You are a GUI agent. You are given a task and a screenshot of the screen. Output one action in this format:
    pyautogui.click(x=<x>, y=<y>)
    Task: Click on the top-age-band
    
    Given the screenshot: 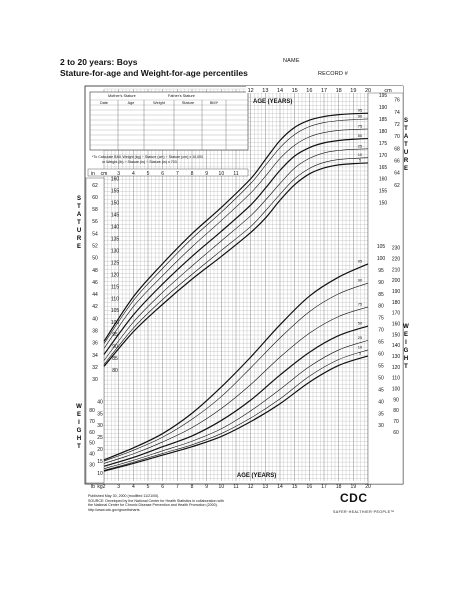 What is the action you would take?
    pyautogui.click(x=324, y=89)
    